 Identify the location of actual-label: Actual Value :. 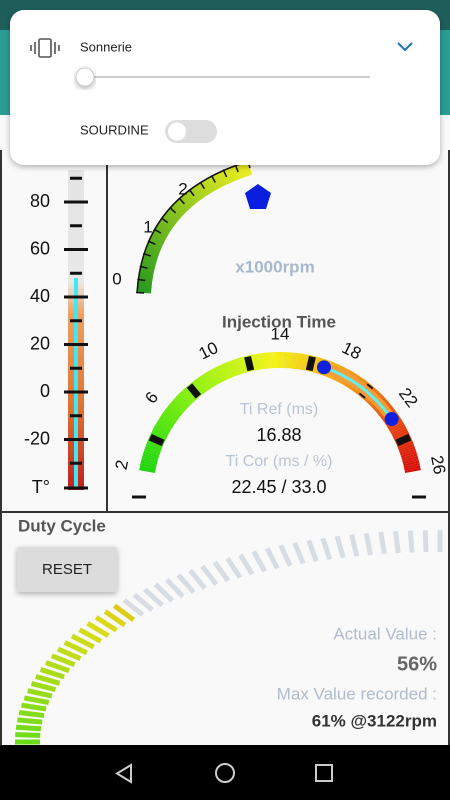
(385, 633).